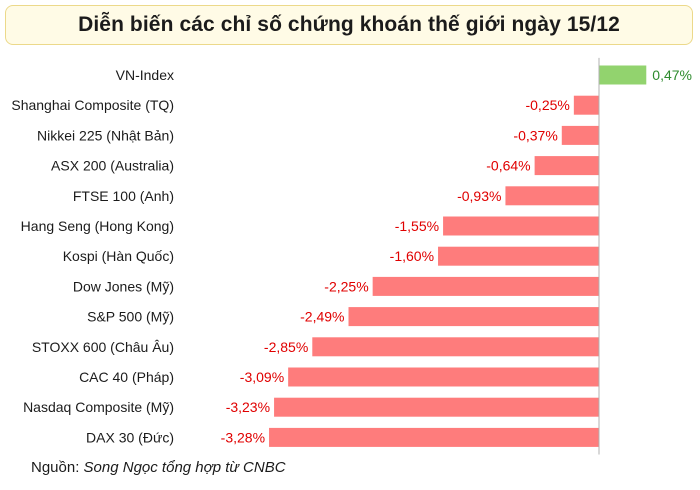 This screenshot has width=700, height=490. I want to click on source-label: Nguồn:, so click(57, 467).